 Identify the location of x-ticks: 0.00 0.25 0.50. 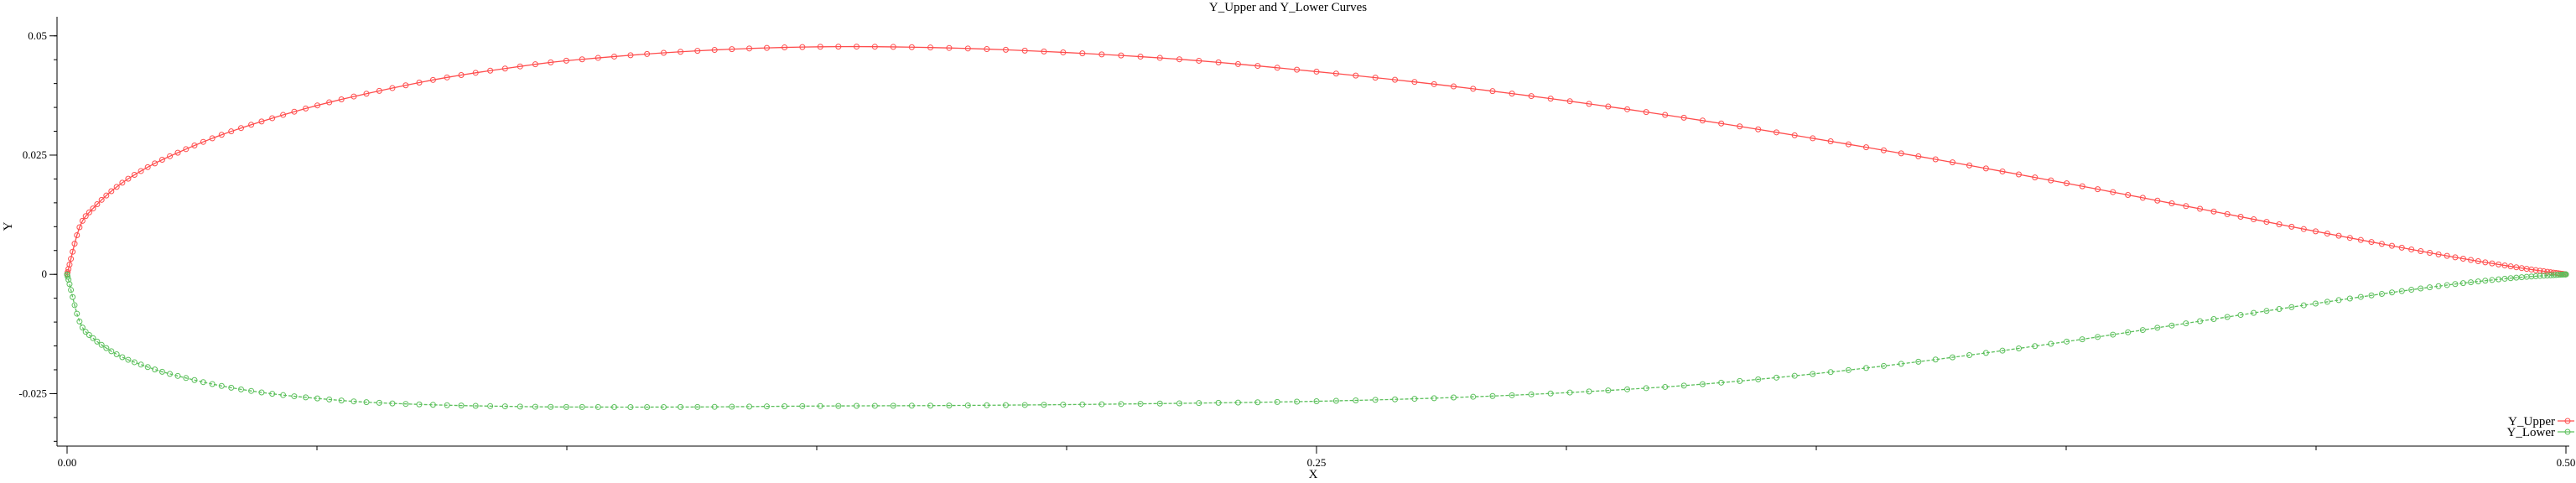
(1316, 457).